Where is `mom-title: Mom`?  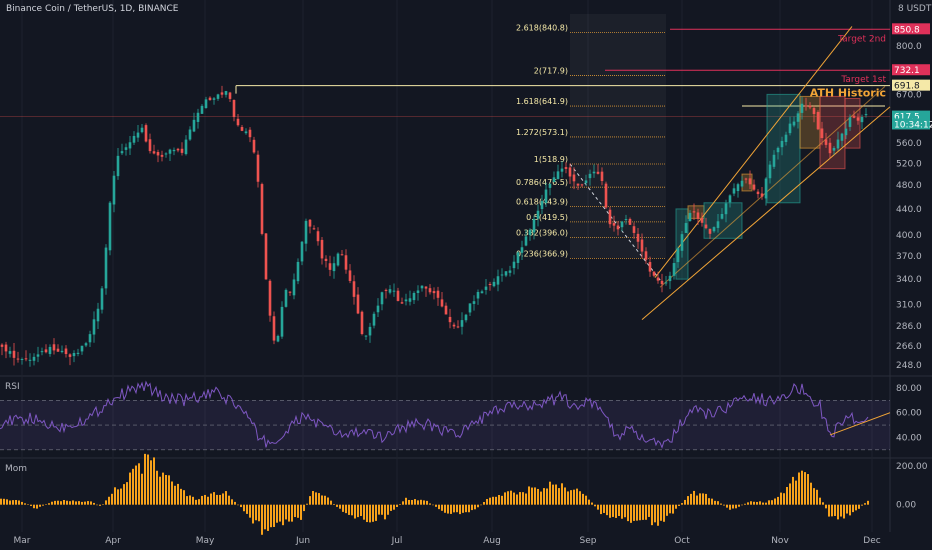 mom-title: Mom is located at coordinates (16, 469).